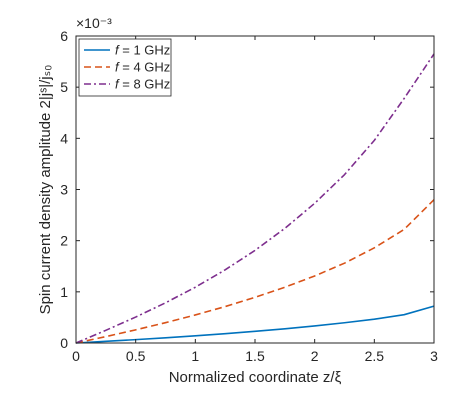 The width and height of the screenshot is (474, 401). I want to click on x-tick-label: 1.5, so click(255, 356).